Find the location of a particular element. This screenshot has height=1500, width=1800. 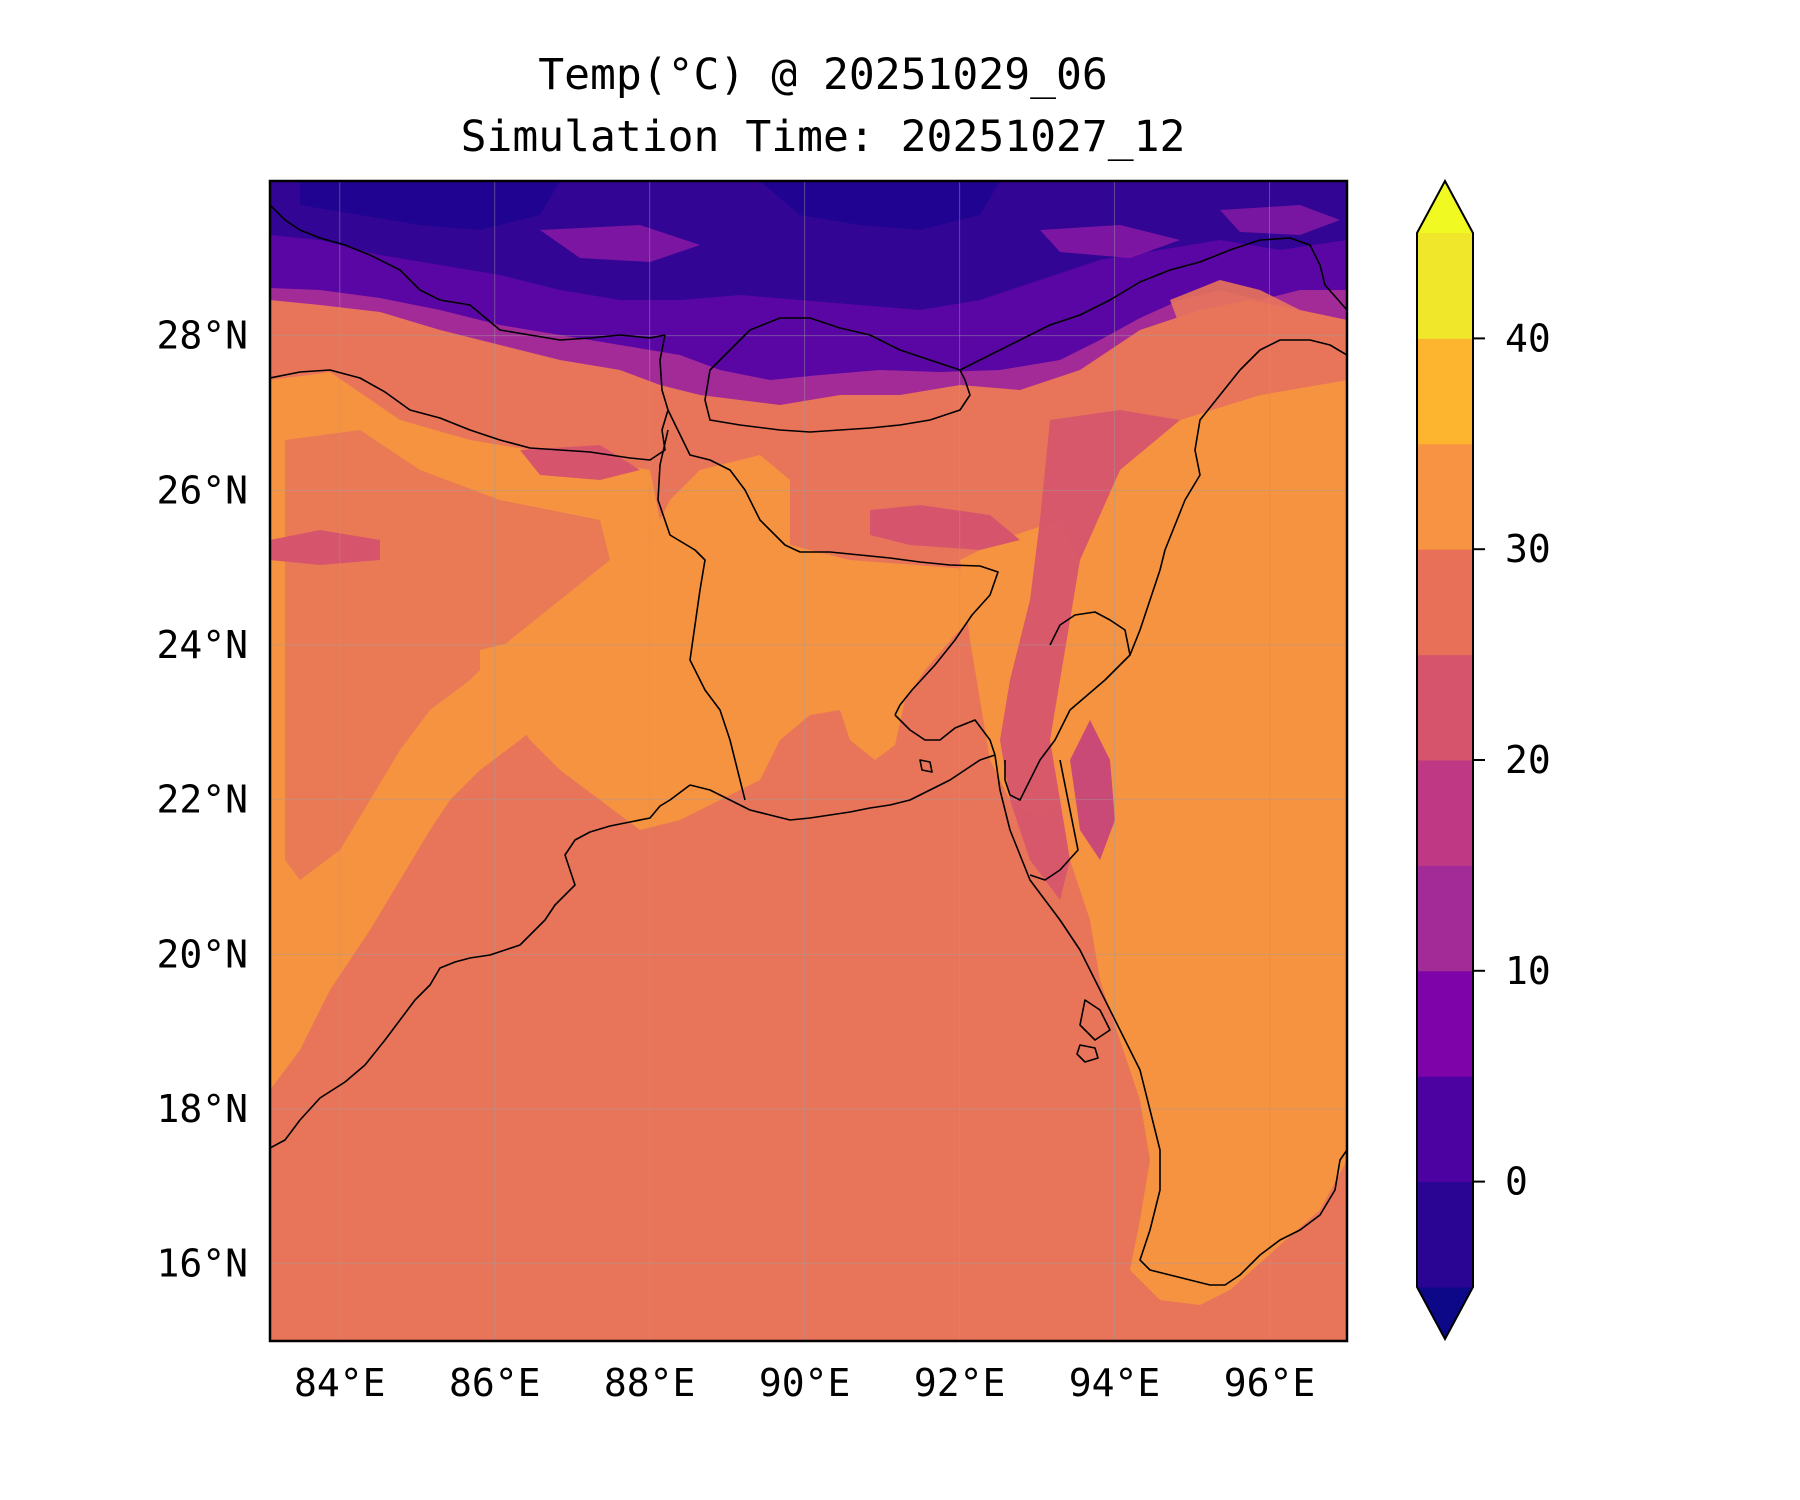

island-small is located at coordinates (926, 766).